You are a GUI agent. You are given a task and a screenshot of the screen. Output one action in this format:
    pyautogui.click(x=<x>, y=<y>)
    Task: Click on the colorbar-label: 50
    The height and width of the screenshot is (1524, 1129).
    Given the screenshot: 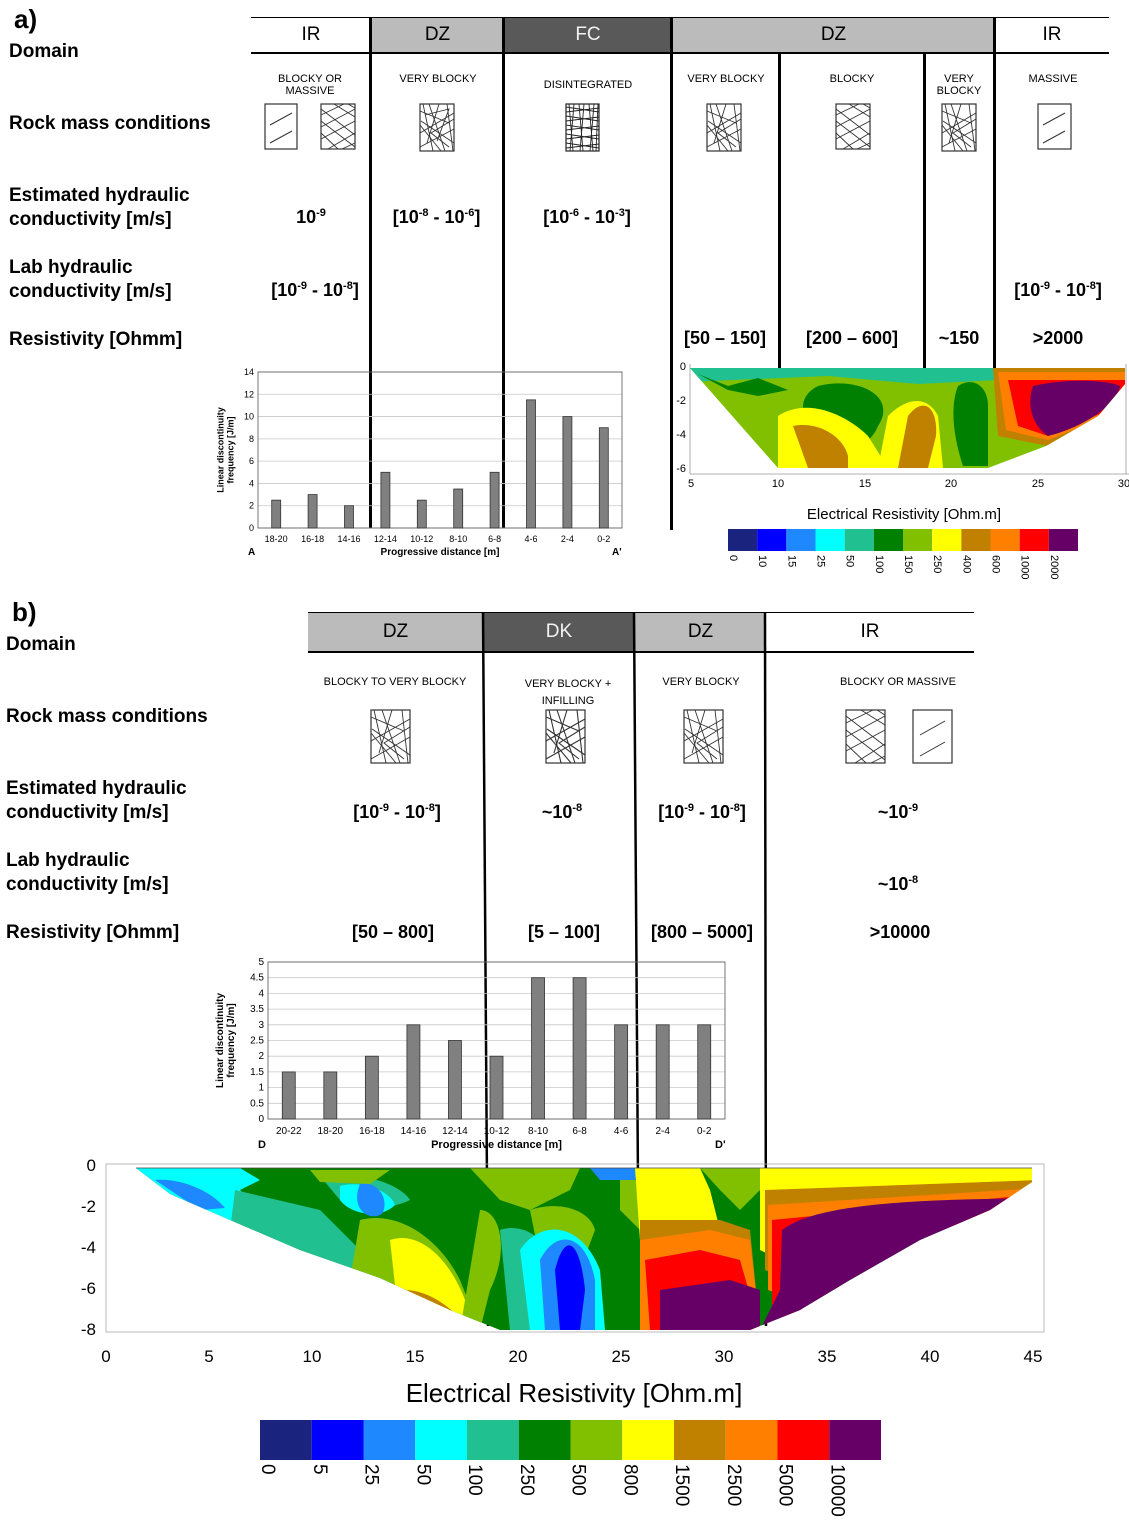 What is the action you would take?
    pyautogui.click(x=850, y=561)
    